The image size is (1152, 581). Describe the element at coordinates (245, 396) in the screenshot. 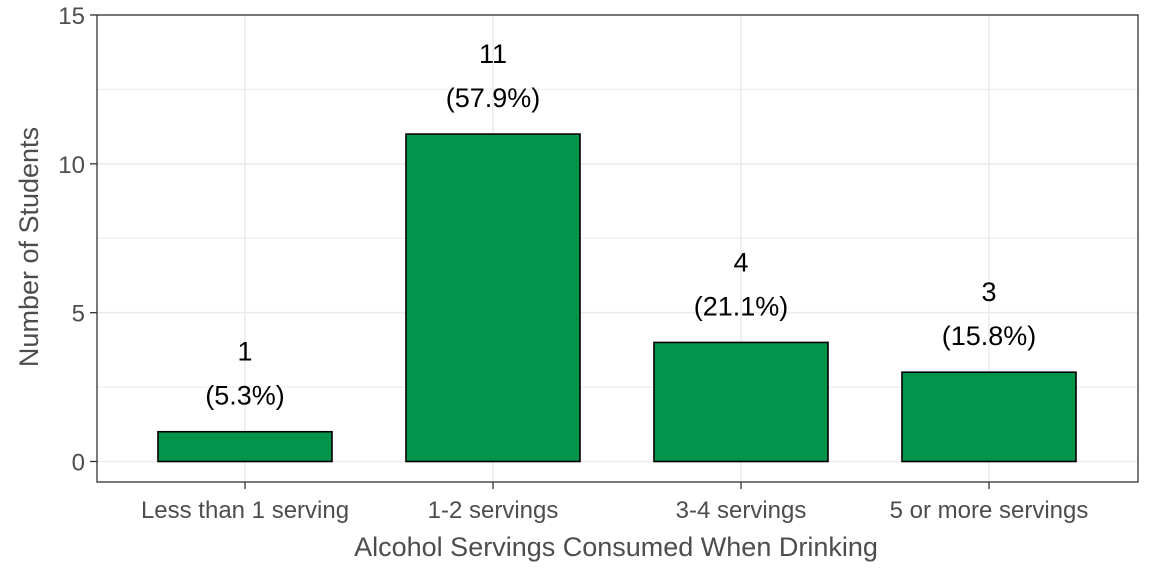

I see `data-label-percent: (5.3%)` at that location.